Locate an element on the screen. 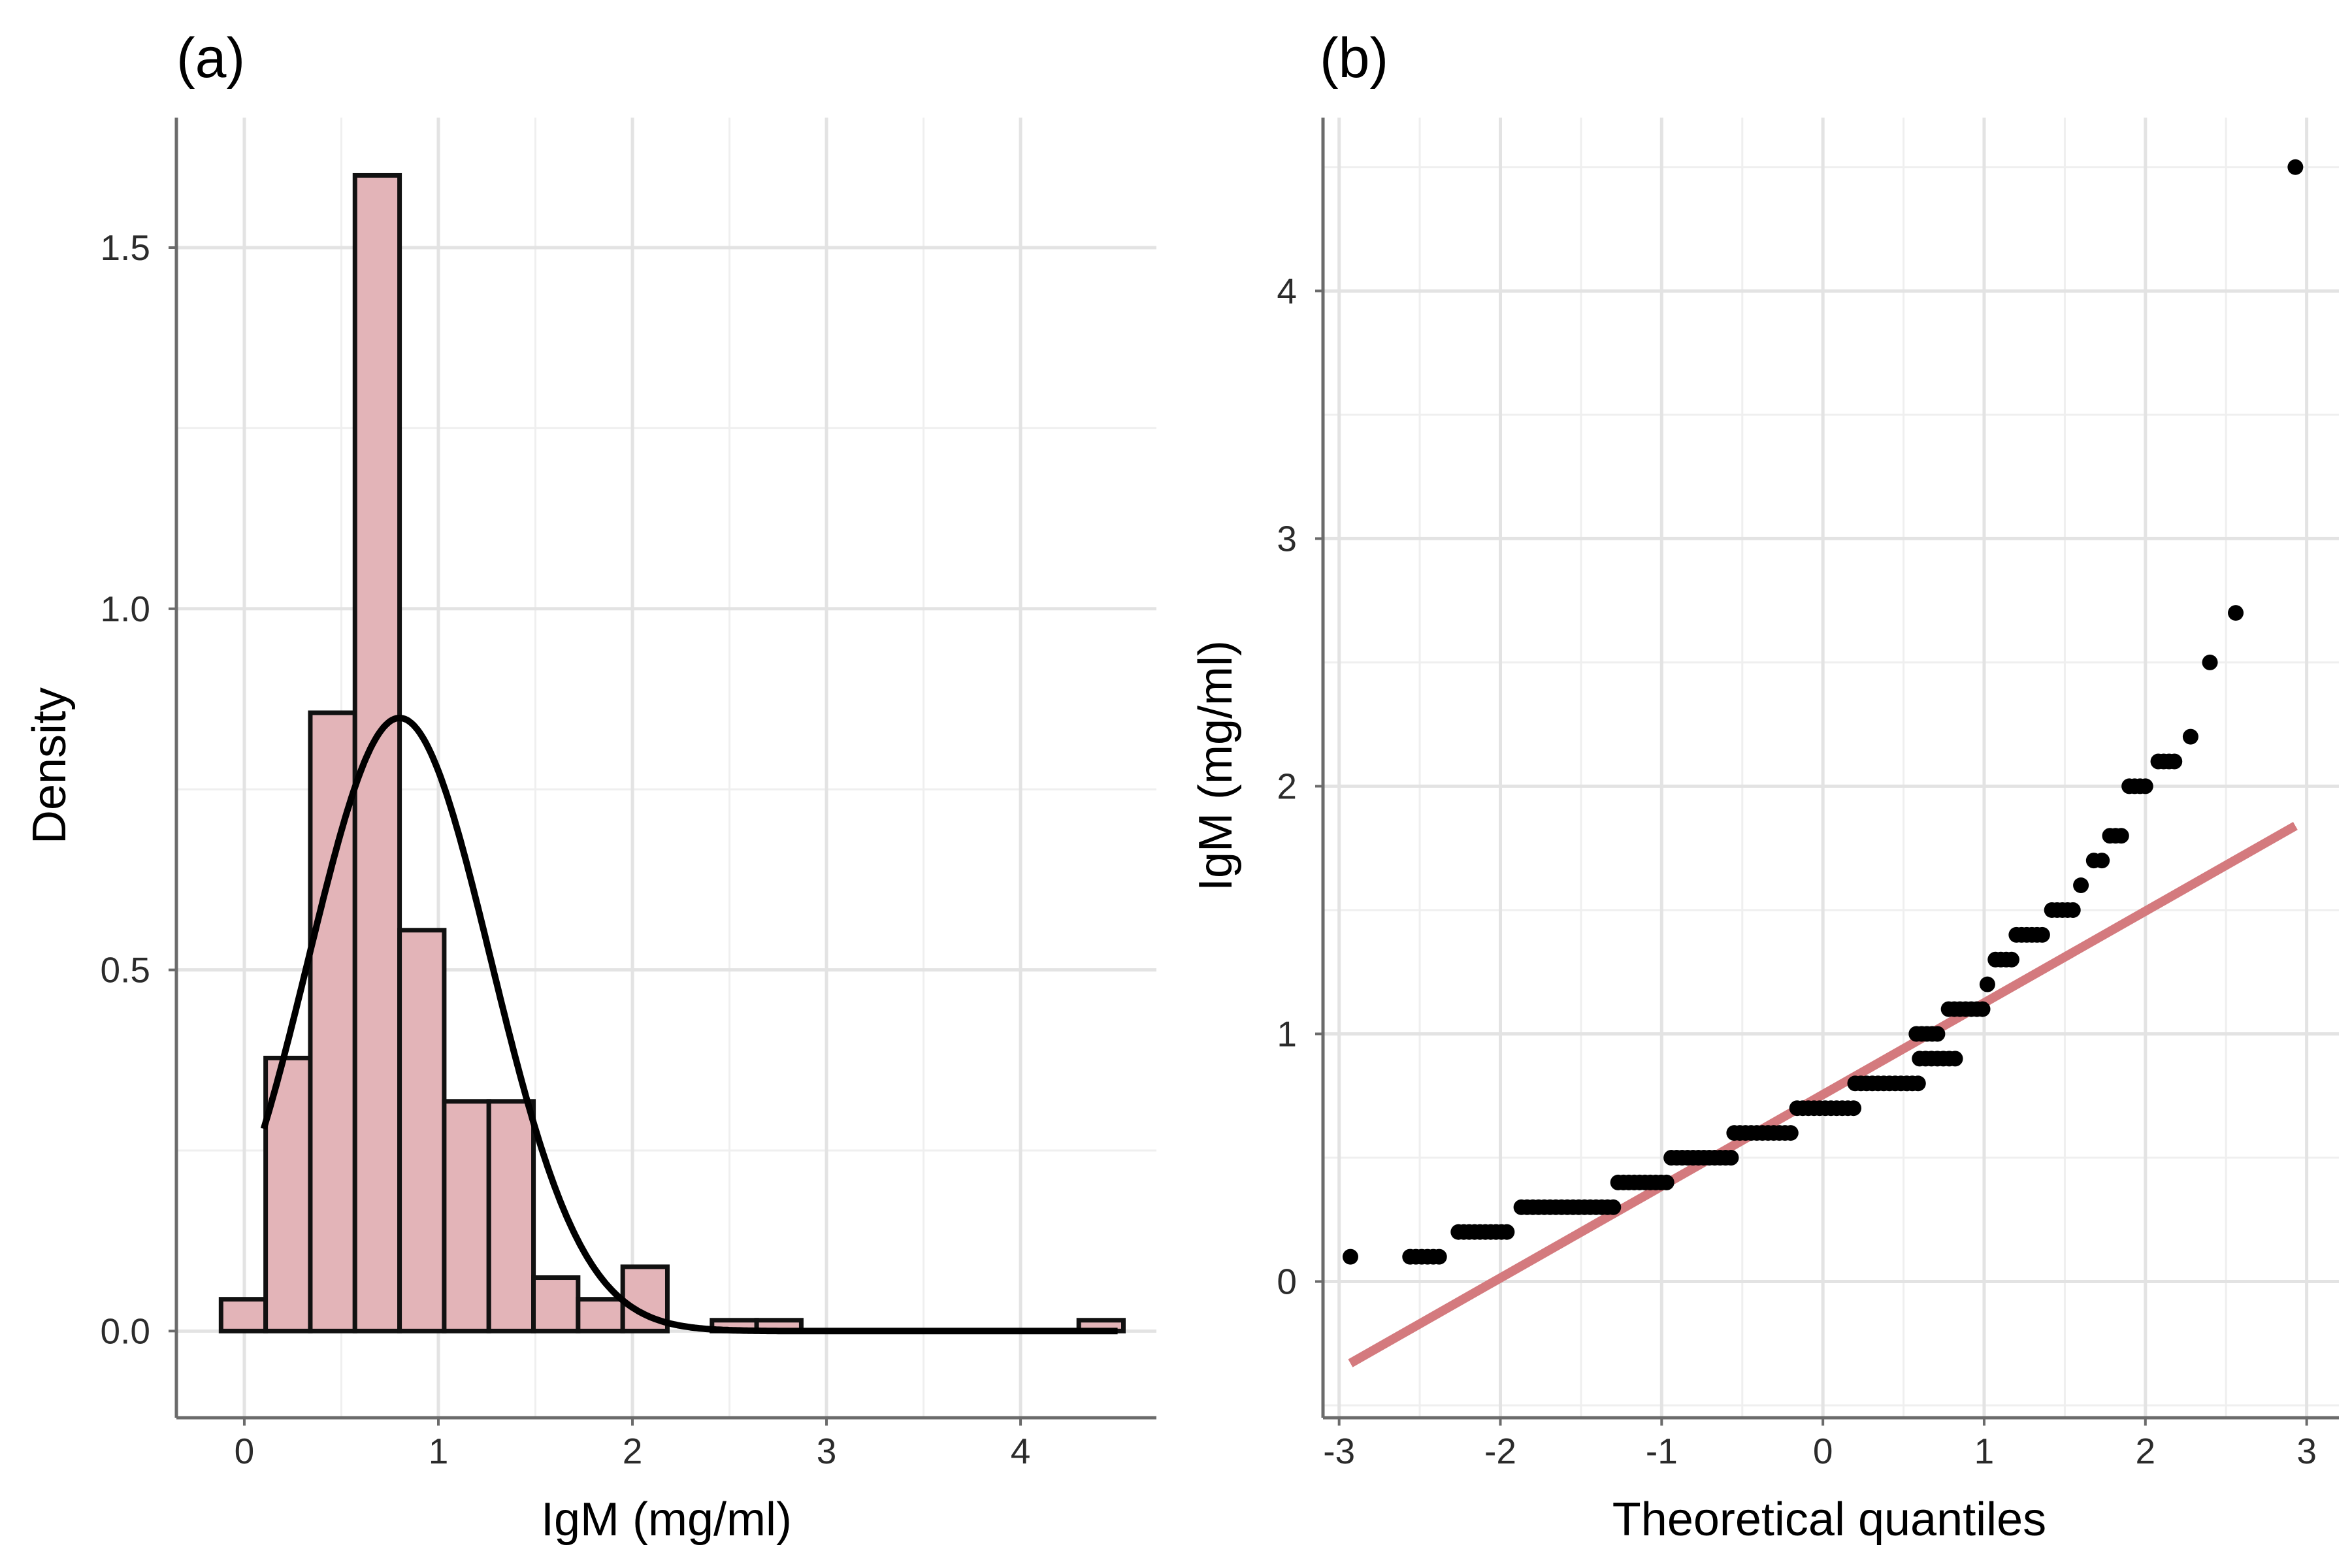  panel-label-a: (a) is located at coordinates (210, 58).